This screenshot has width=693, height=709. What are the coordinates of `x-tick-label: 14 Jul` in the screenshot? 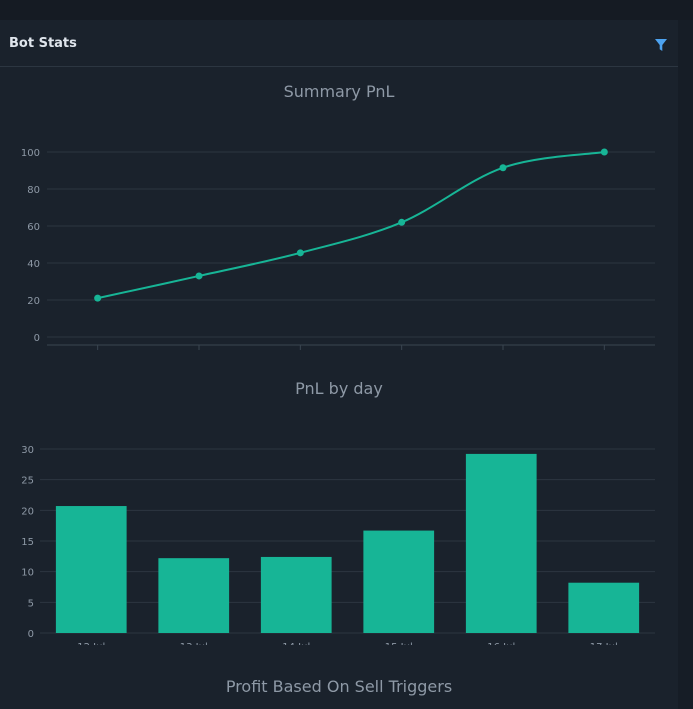 It's located at (296, 643).